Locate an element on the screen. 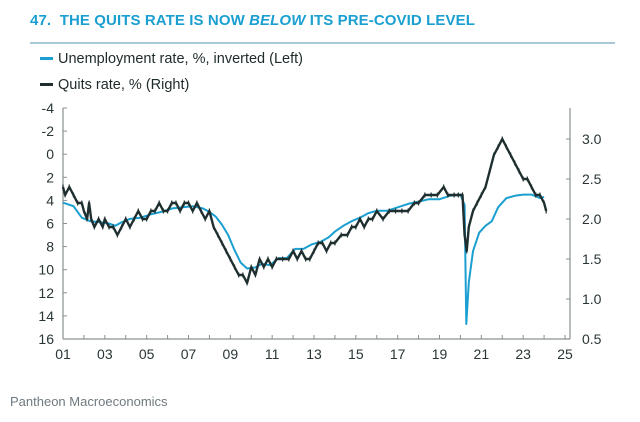  left-axis-tick-label: 14 is located at coordinates (46, 316).